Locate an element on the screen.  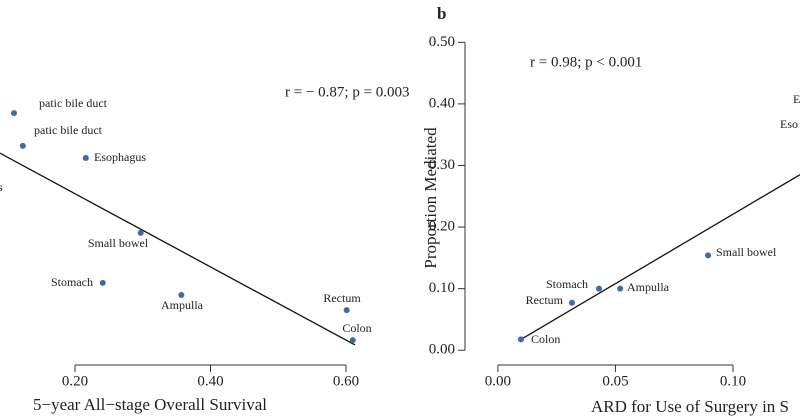
point-label: Esophagus is located at coordinates (120, 157).